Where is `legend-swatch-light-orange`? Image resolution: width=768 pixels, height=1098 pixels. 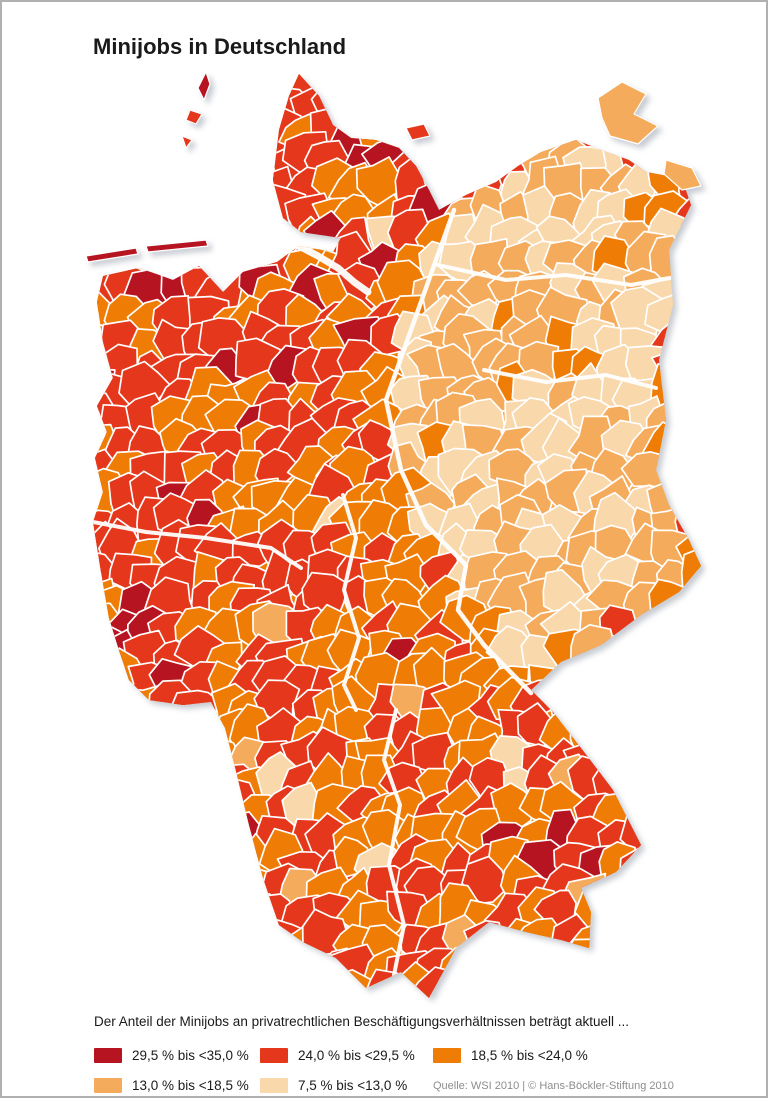
legend-swatch-light-orange is located at coordinates (108, 1085).